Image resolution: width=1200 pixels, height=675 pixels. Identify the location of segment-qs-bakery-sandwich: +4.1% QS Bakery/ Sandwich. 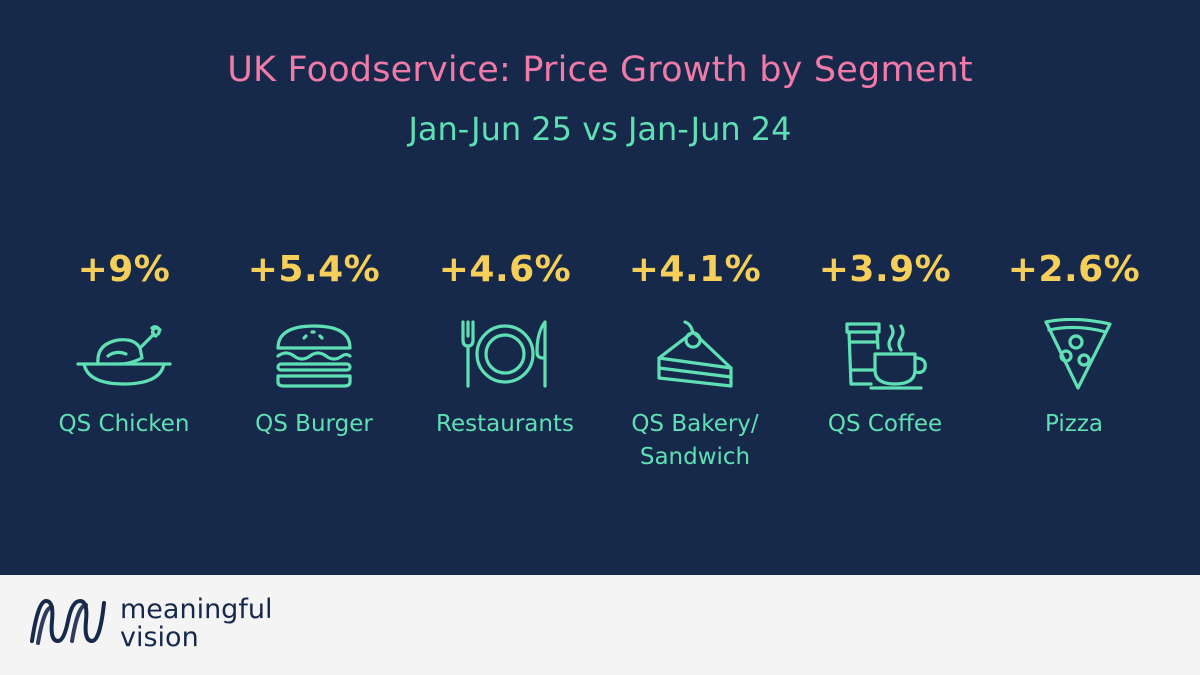
(695, 359).